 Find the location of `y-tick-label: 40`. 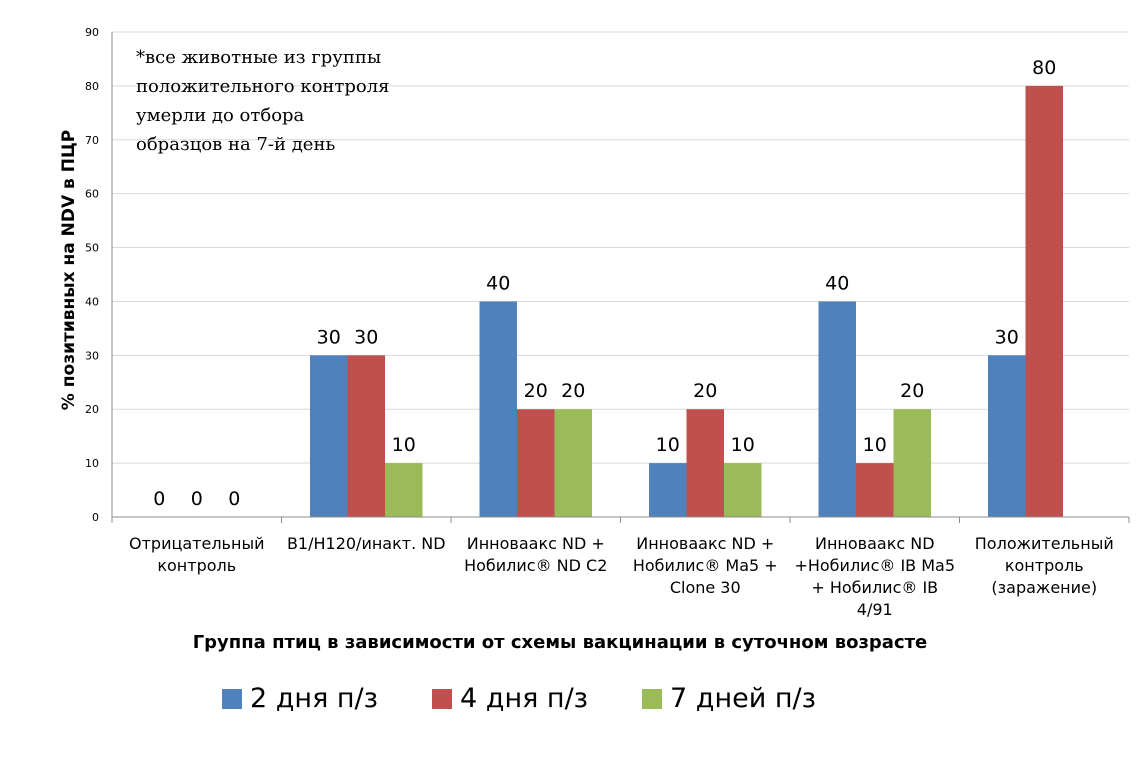

y-tick-label: 40 is located at coordinates (92, 301).